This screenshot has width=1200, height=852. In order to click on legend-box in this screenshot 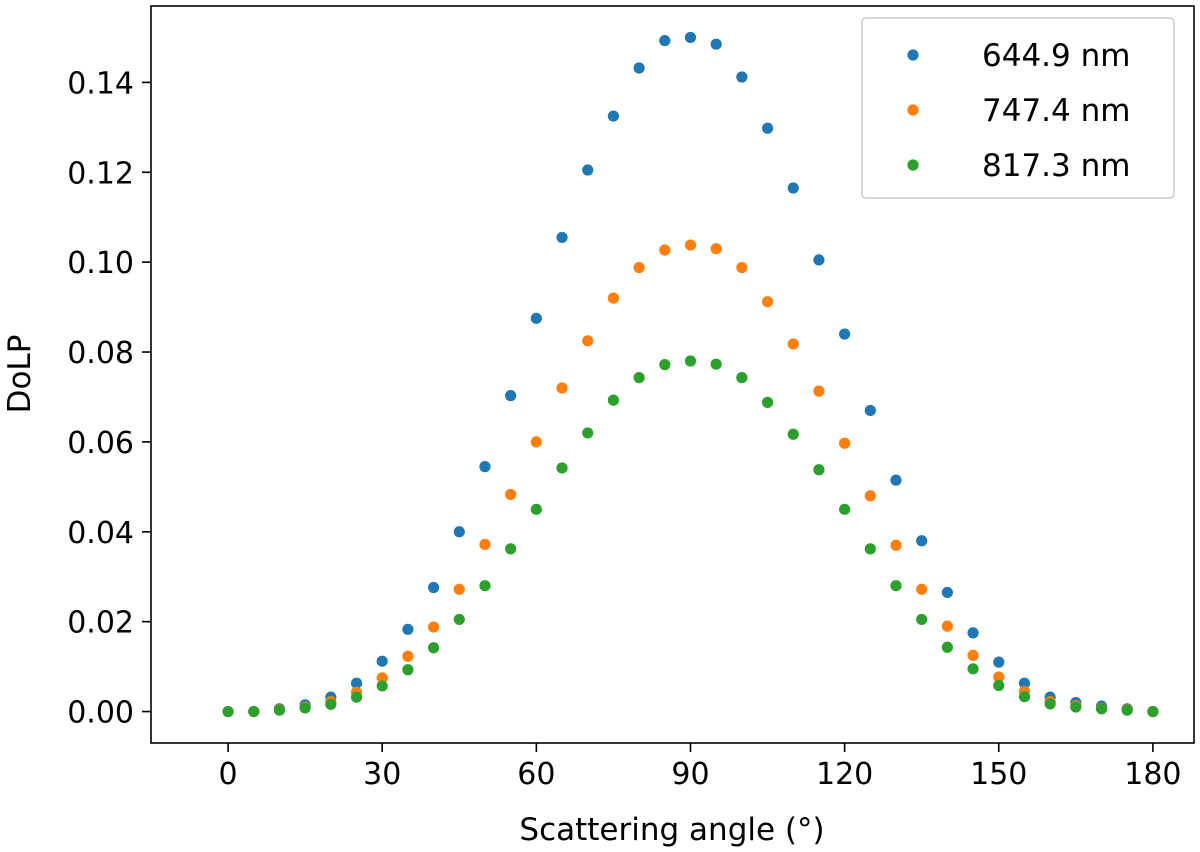, I will do `click(1018, 108)`.